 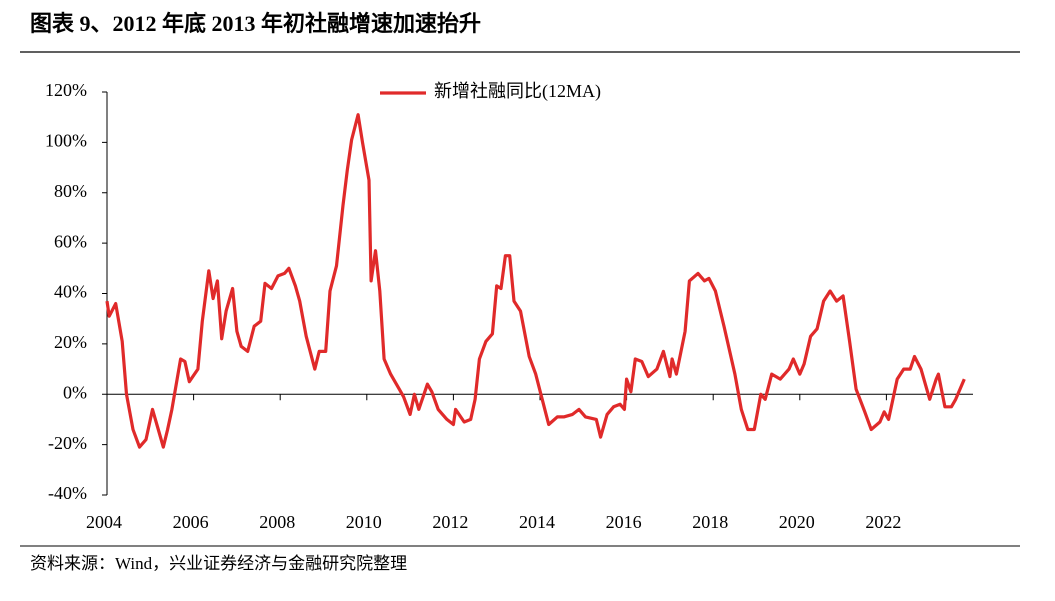 What do you see at coordinates (75, 392) in the screenshot?
I see `y-tick-label: 0%` at bounding box center [75, 392].